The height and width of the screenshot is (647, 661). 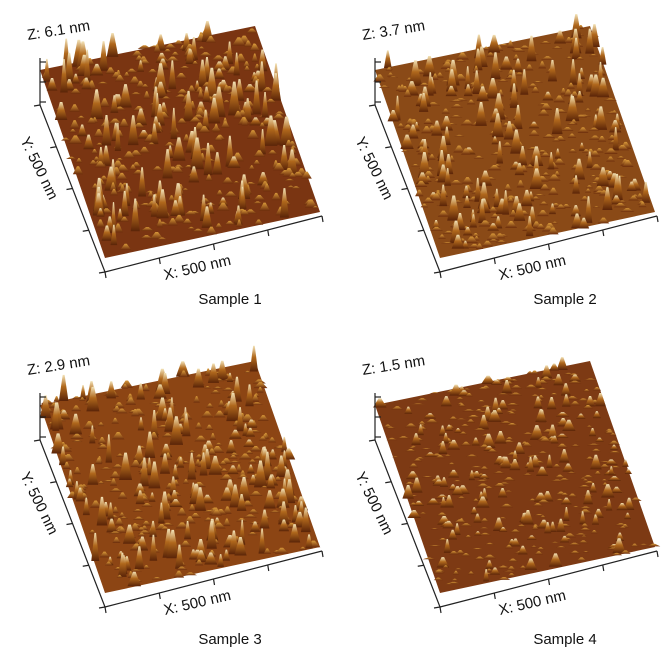 What do you see at coordinates (603, 233) in the screenshot?
I see `x-axis-tick` at bounding box center [603, 233].